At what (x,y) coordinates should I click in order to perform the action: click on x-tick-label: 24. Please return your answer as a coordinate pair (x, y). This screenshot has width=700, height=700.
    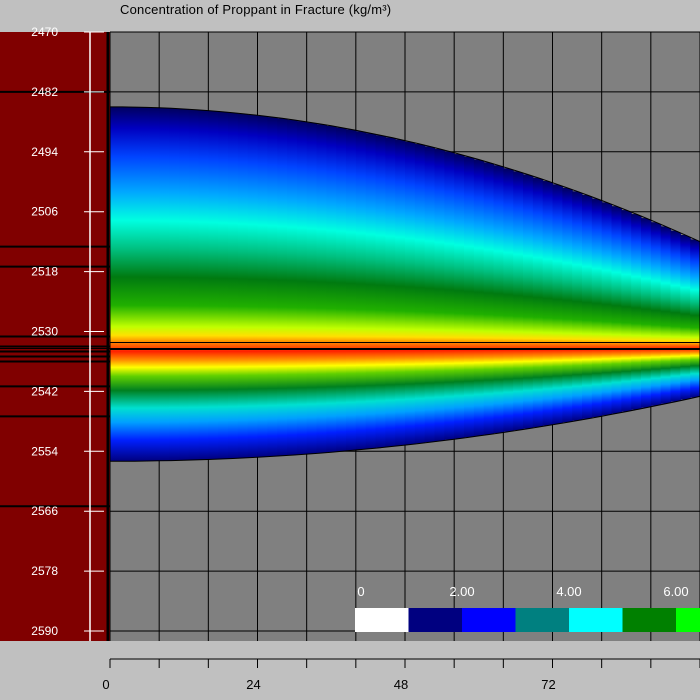
    Looking at the image, I should click on (253, 684).